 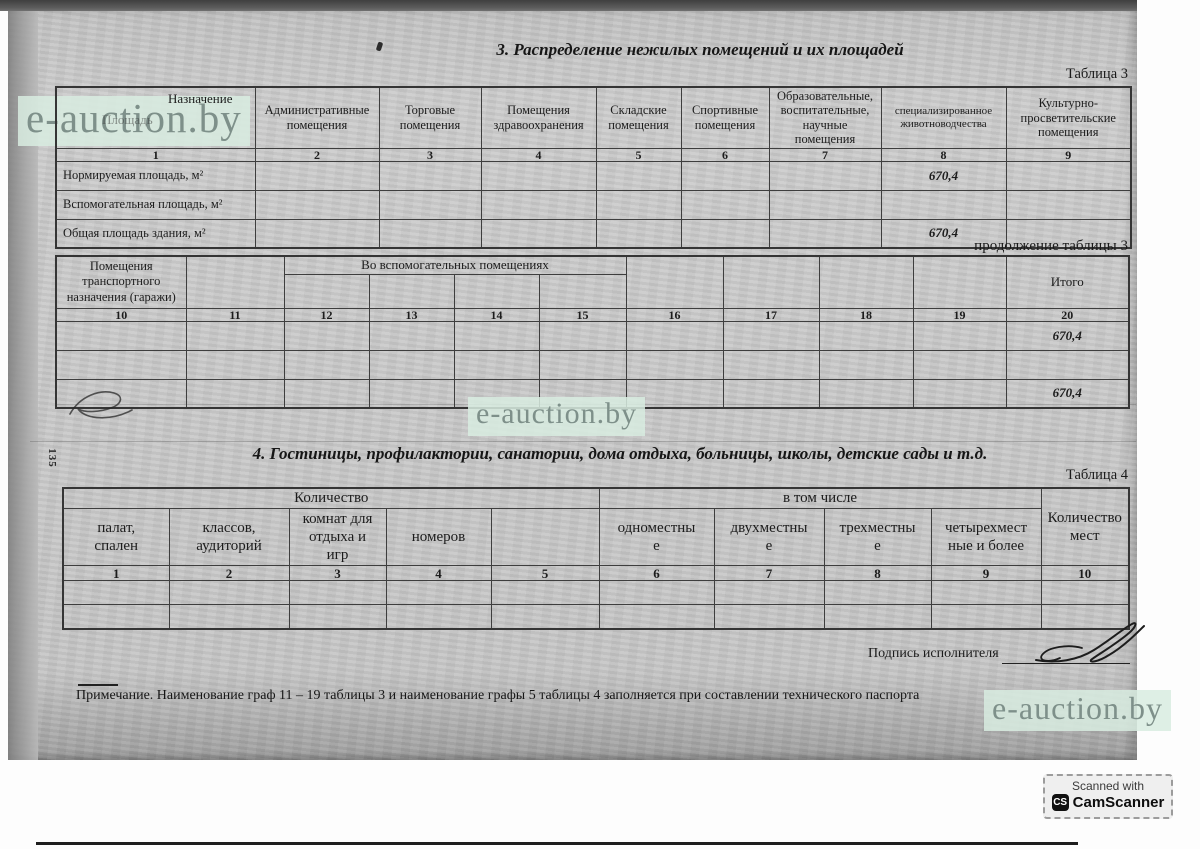 What do you see at coordinates (820, 498) in the screenshot?
I see `group-header-cell: в том числе` at bounding box center [820, 498].